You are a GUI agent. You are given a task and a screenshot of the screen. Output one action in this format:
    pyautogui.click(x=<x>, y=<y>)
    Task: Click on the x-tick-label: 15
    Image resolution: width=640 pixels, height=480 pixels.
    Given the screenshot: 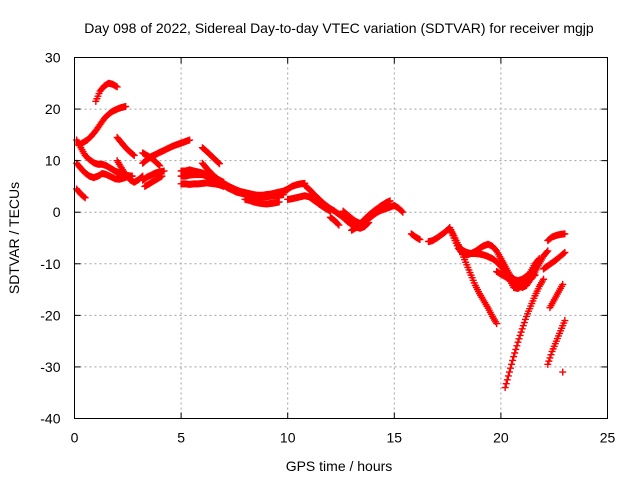 What is the action you would take?
    pyautogui.click(x=395, y=438)
    